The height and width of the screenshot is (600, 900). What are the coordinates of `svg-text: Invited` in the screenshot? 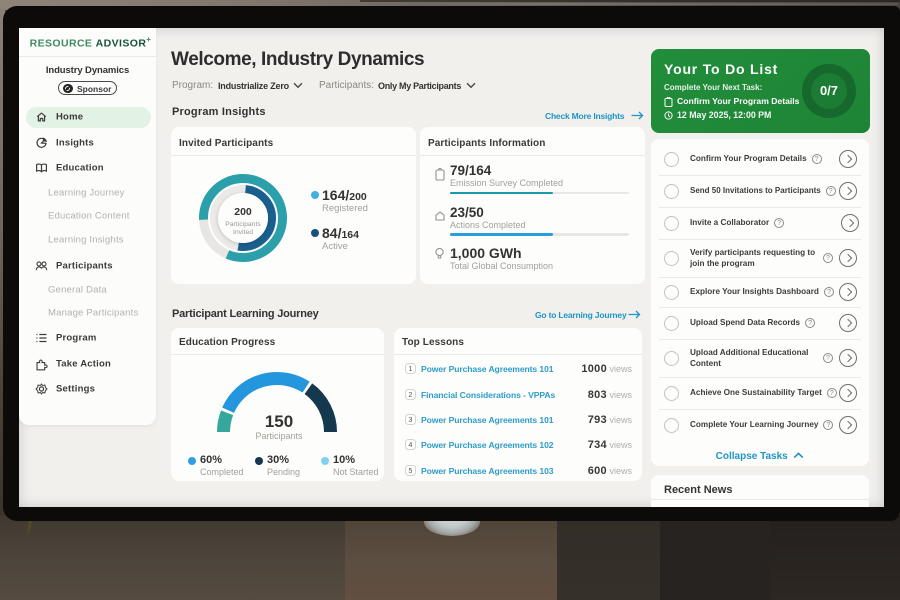 It's located at (243, 232).